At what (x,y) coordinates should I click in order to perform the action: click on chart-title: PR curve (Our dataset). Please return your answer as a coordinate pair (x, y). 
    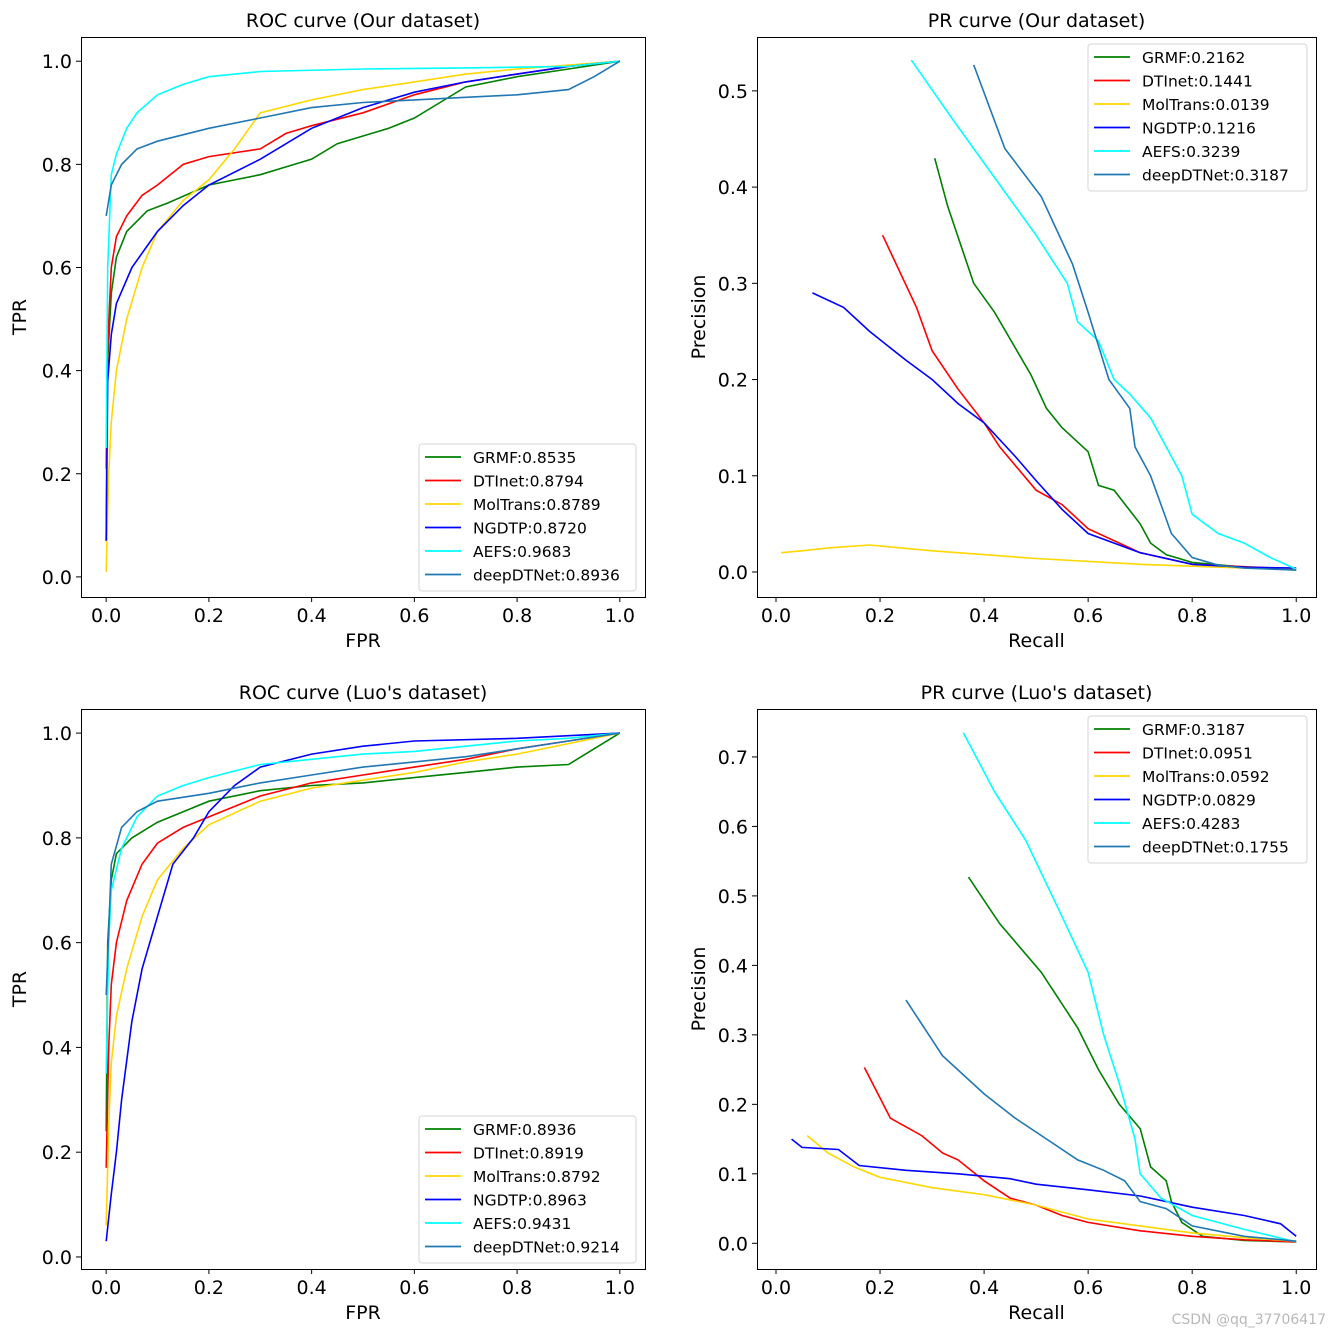
    Looking at the image, I should click on (1036, 21).